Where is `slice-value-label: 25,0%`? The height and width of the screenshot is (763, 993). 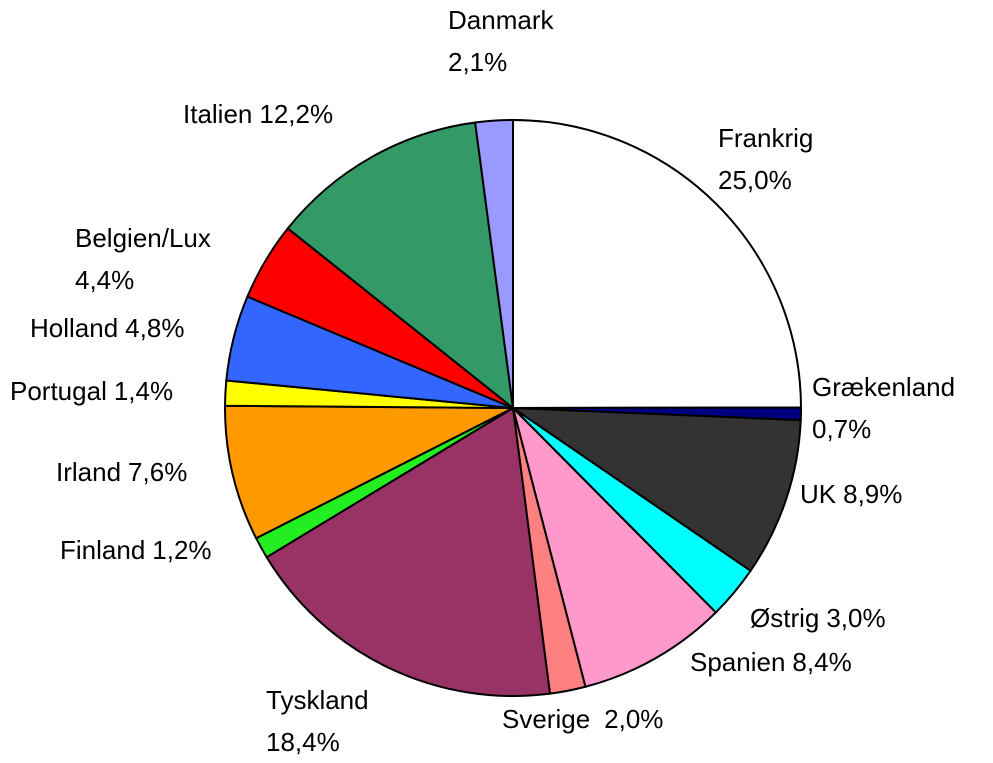
slice-value-label: 25,0% is located at coordinates (755, 180).